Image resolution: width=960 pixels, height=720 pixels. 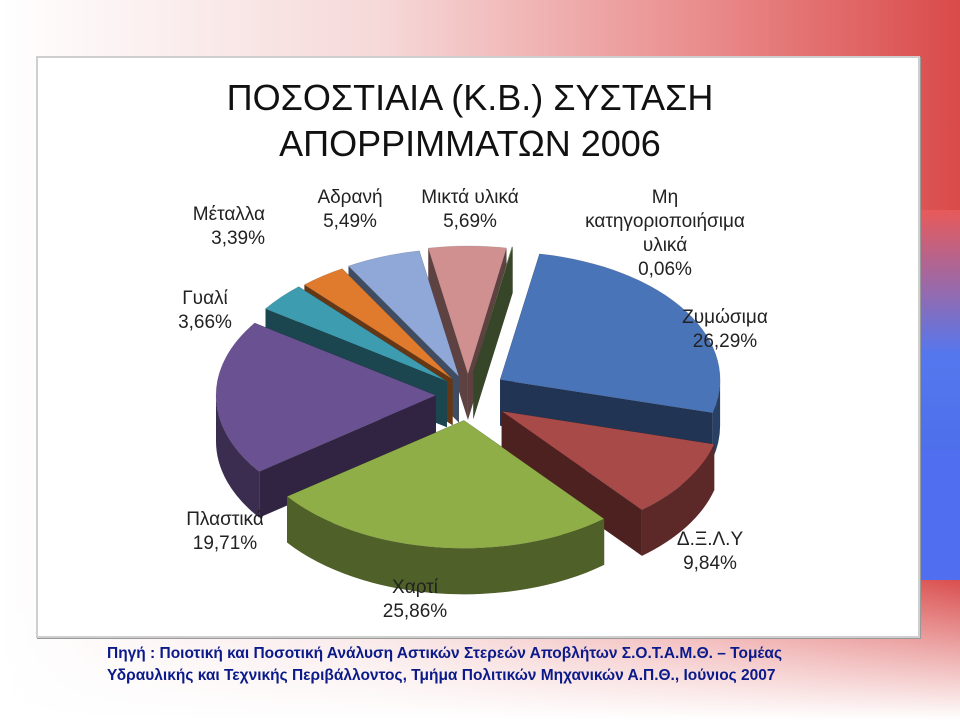 I want to click on pie-slice-Μικτά-υλικά, so click(x=467, y=310).